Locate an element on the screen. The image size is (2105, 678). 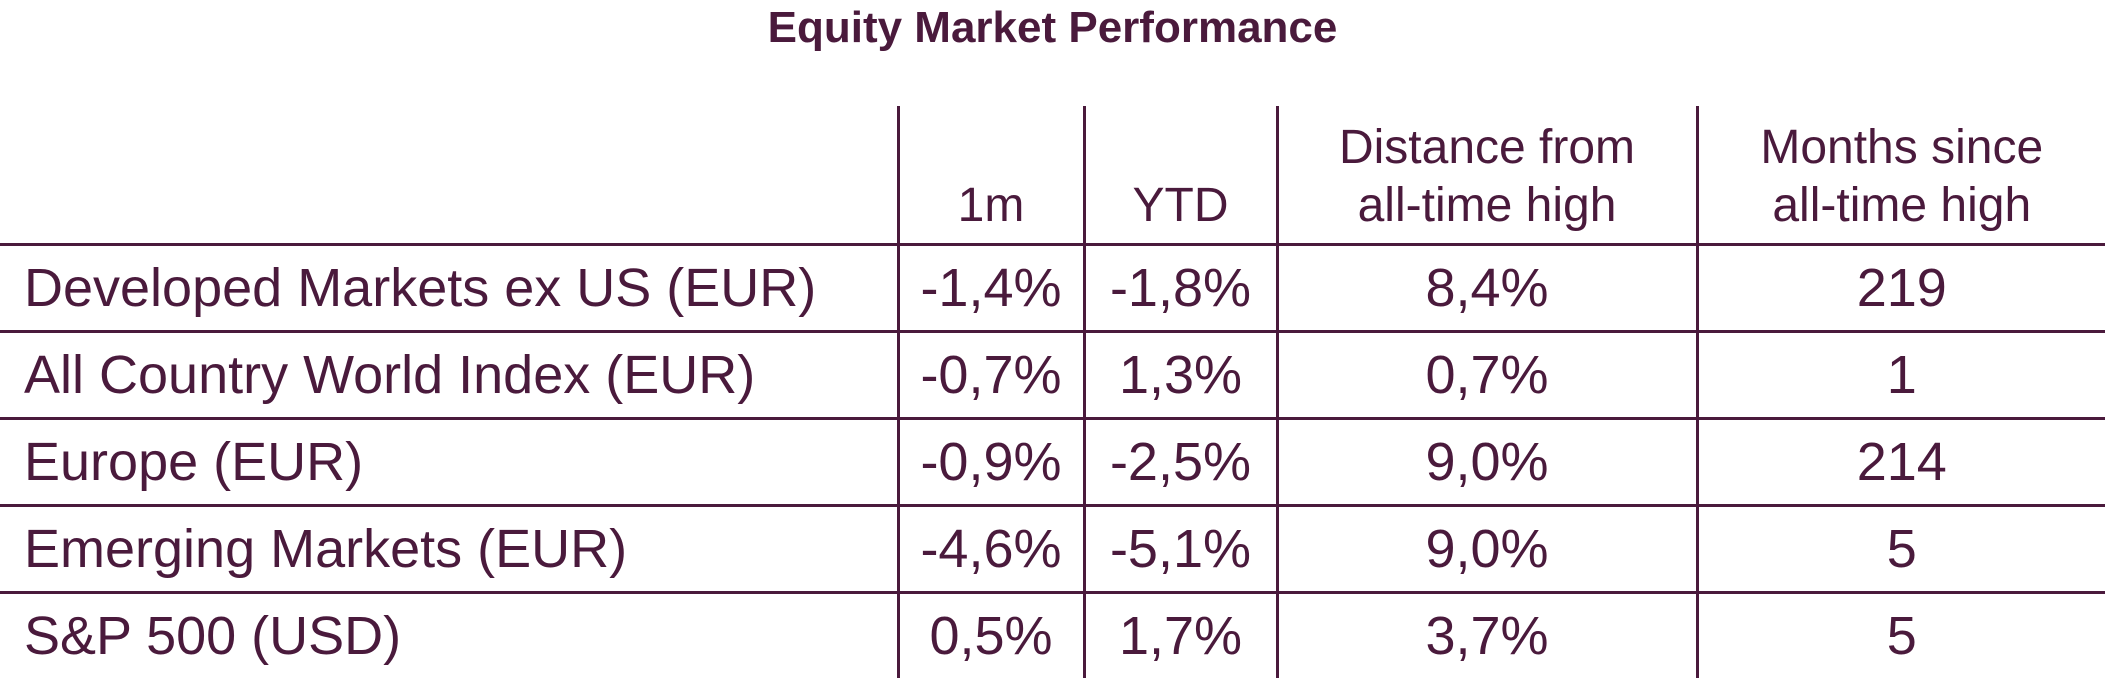
table-row: Europe (EUR) -0,9% -2,5% 9,0% 214 is located at coordinates (1052, 461).